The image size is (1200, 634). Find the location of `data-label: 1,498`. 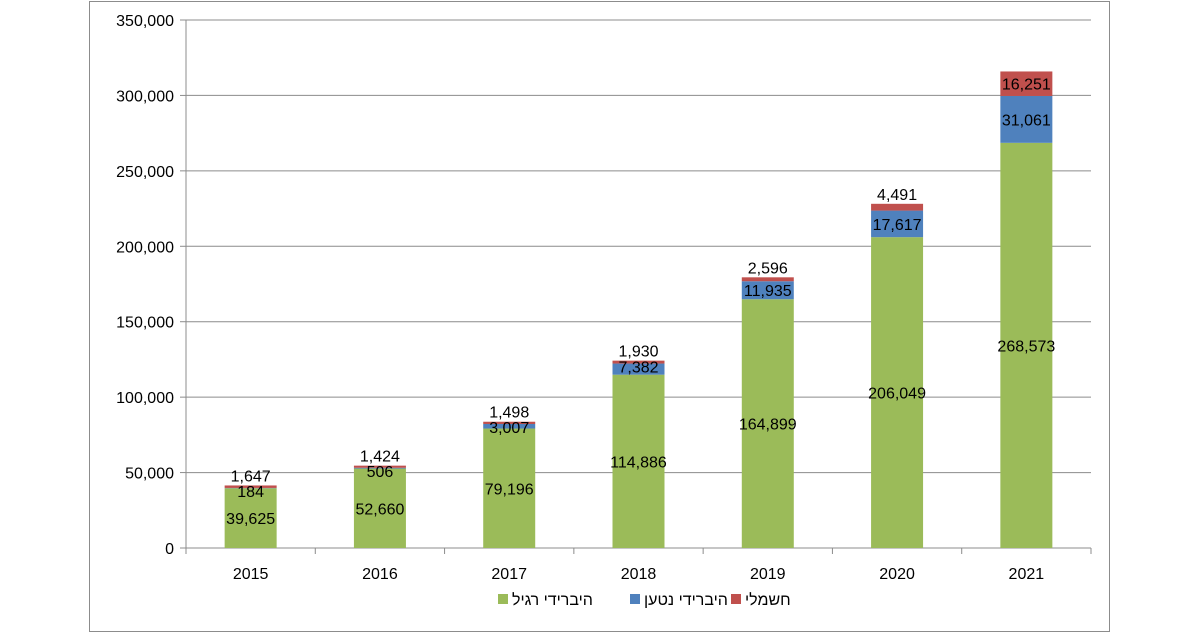

data-label: 1,498 is located at coordinates (509, 413).